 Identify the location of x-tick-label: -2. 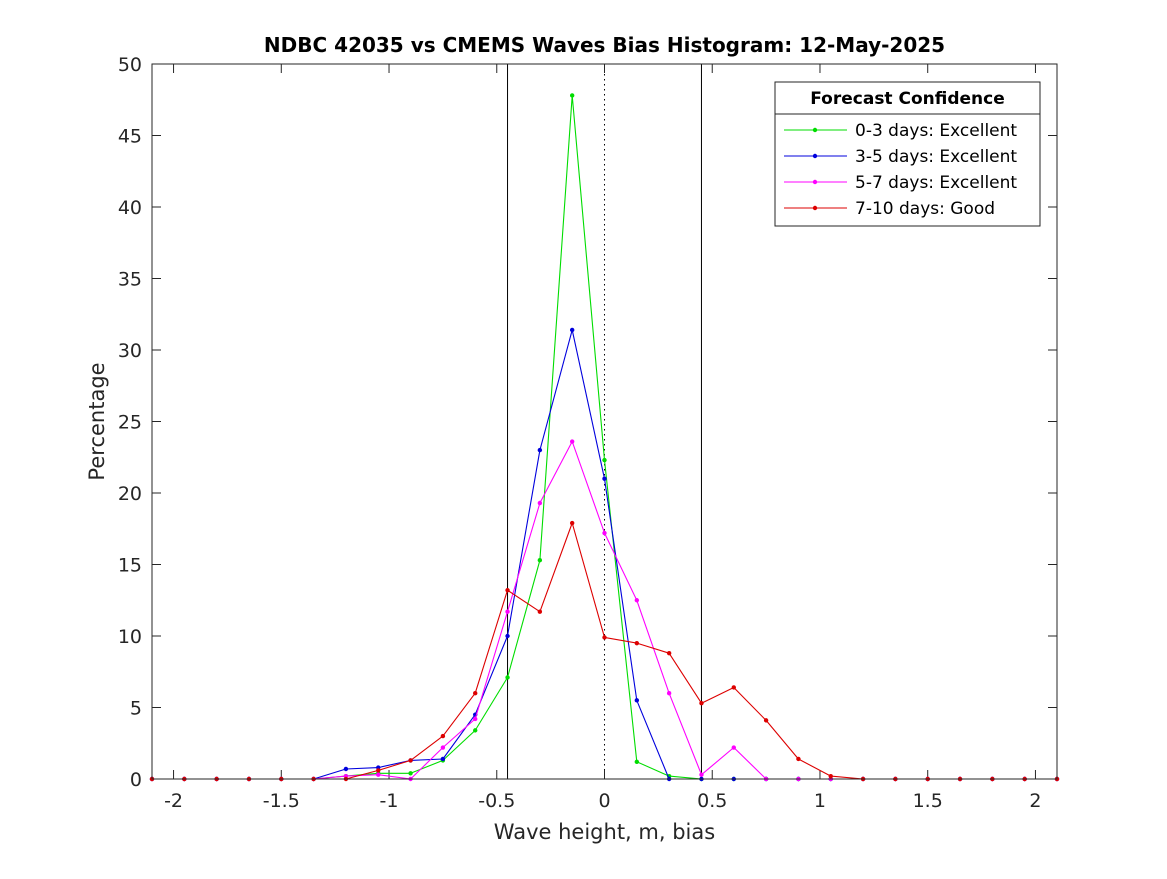
(173, 801).